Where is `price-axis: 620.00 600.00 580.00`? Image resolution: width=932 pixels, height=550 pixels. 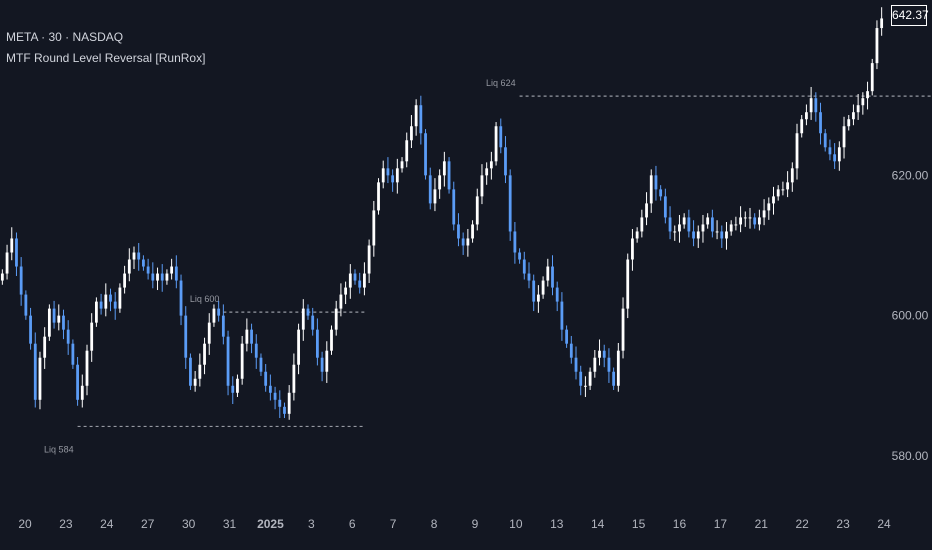 price-axis: 620.00 600.00 580.00 is located at coordinates (910, 315).